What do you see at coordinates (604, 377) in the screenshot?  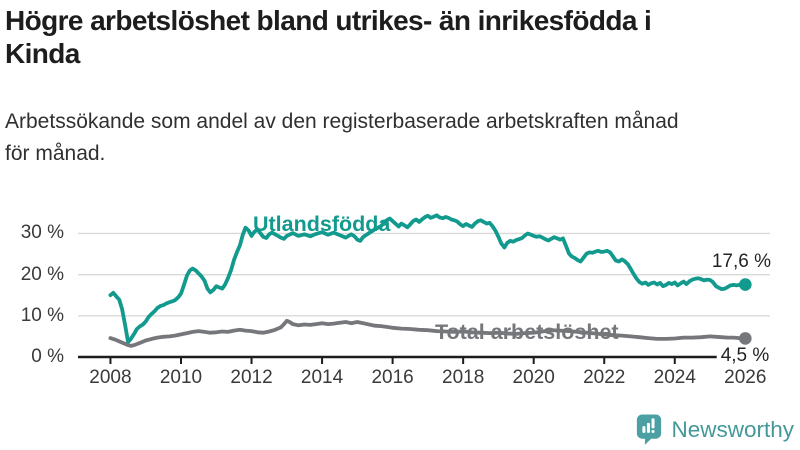 I see `x-axis-label: 2022` at bounding box center [604, 377].